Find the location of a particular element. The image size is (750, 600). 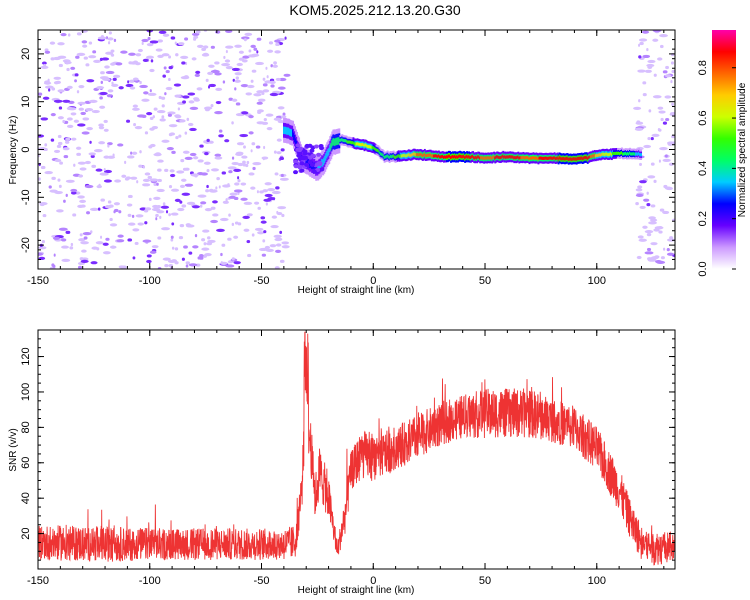

colorbar-tick-label: 0.2 is located at coordinates (703, 218).